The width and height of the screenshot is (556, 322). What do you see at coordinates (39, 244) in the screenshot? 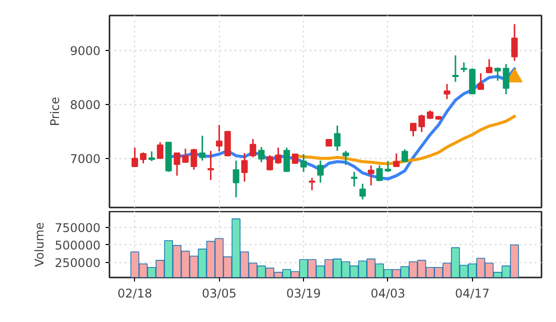
I see `y-axis-title: Volume` at bounding box center [39, 244].